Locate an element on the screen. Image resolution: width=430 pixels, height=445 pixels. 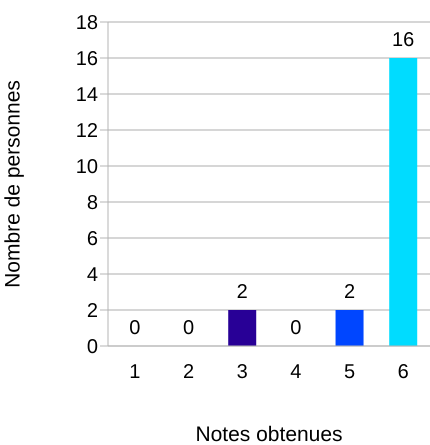
x-tick-label: 5 is located at coordinates (350, 372).